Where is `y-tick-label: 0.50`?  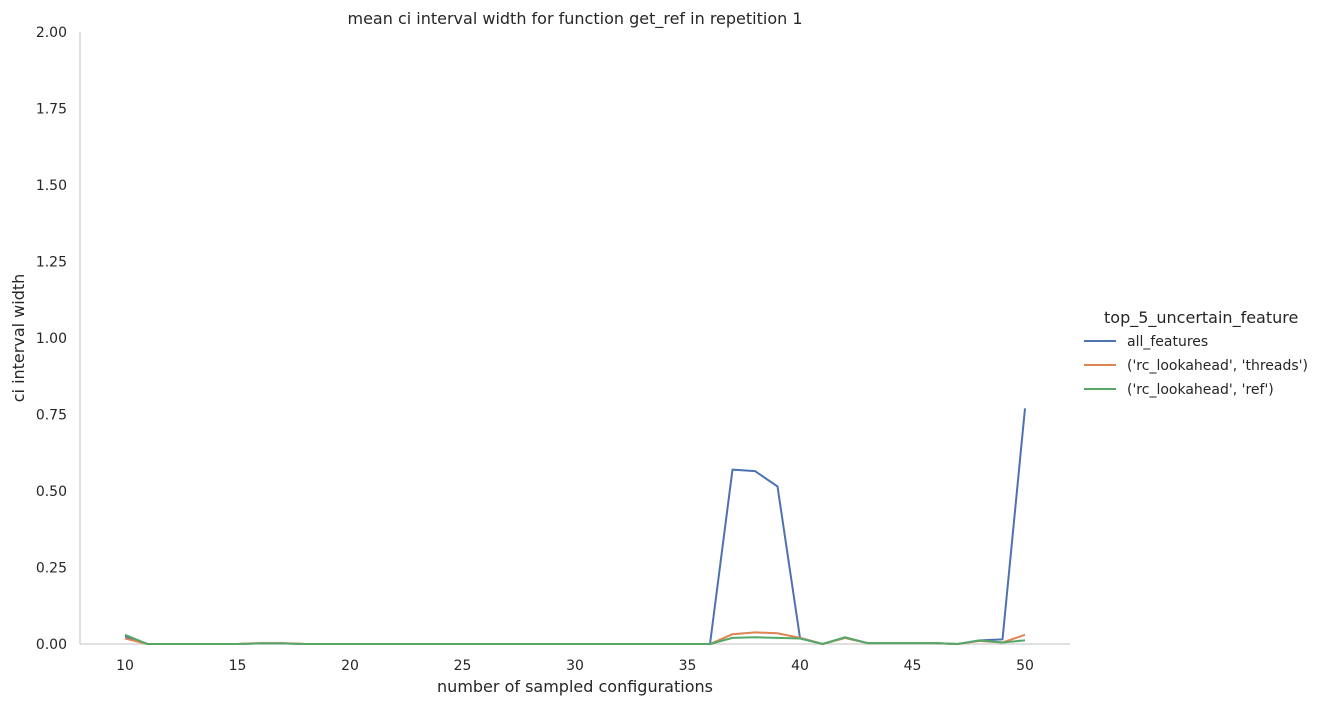
y-tick-label: 0.50 is located at coordinates (51, 492).